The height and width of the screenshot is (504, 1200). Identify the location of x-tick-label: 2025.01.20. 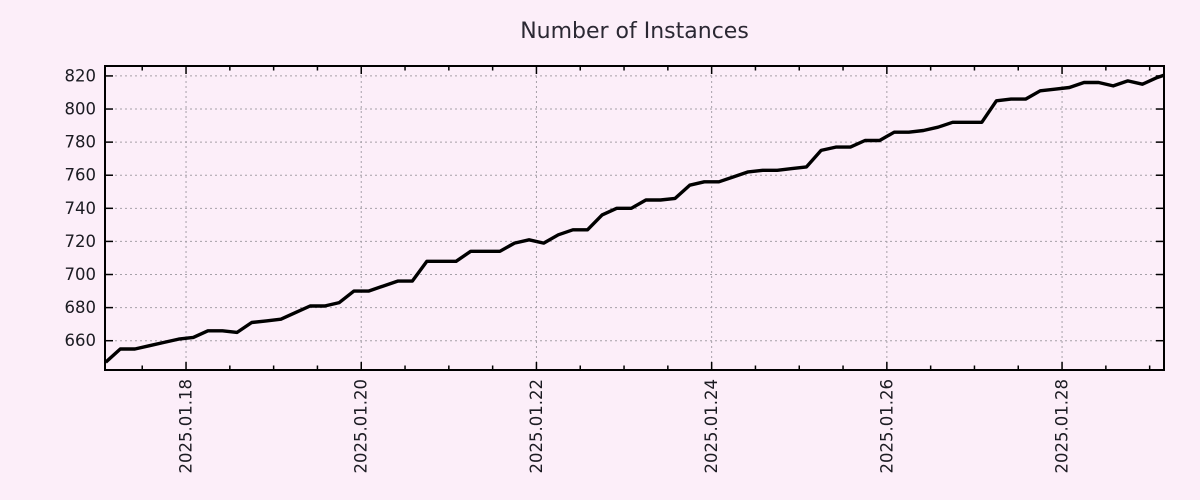
(361, 426).